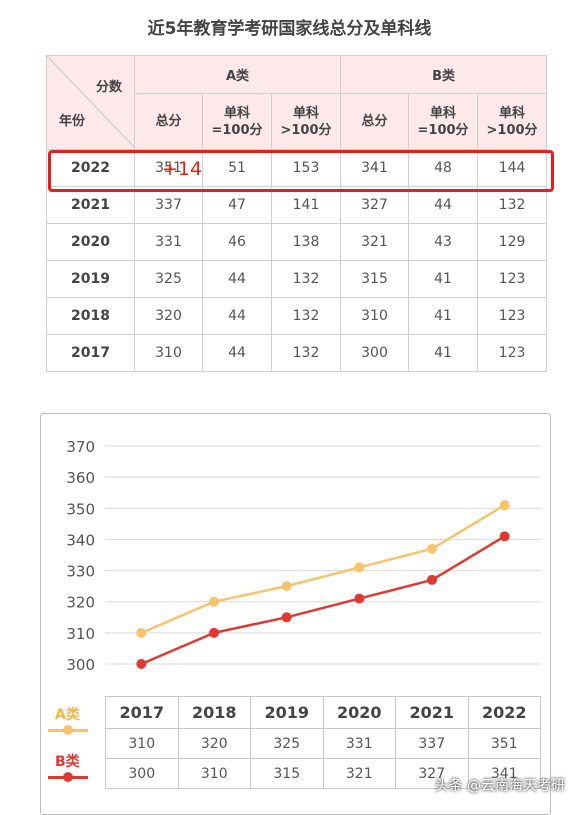 The image size is (579, 815). Describe the element at coordinates (67, 715) in the screenshot. I see `legend-a-label: A类` at that location.